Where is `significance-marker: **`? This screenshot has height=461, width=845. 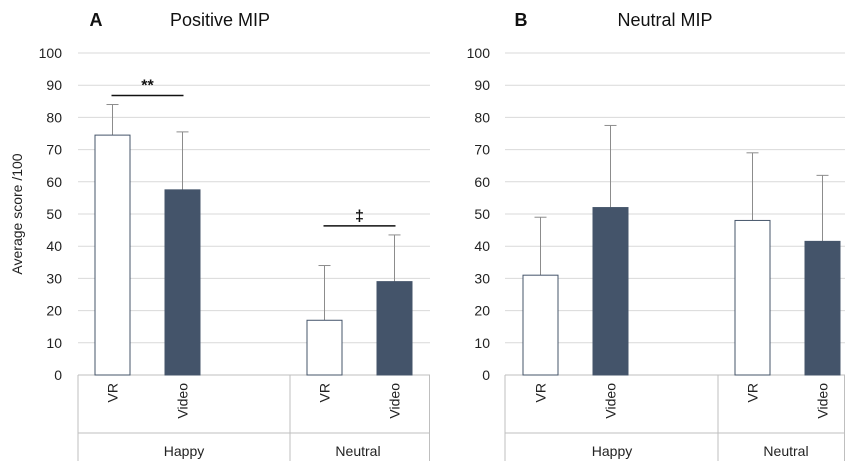 significance-marker: ** is located at coordinates (147, 86).